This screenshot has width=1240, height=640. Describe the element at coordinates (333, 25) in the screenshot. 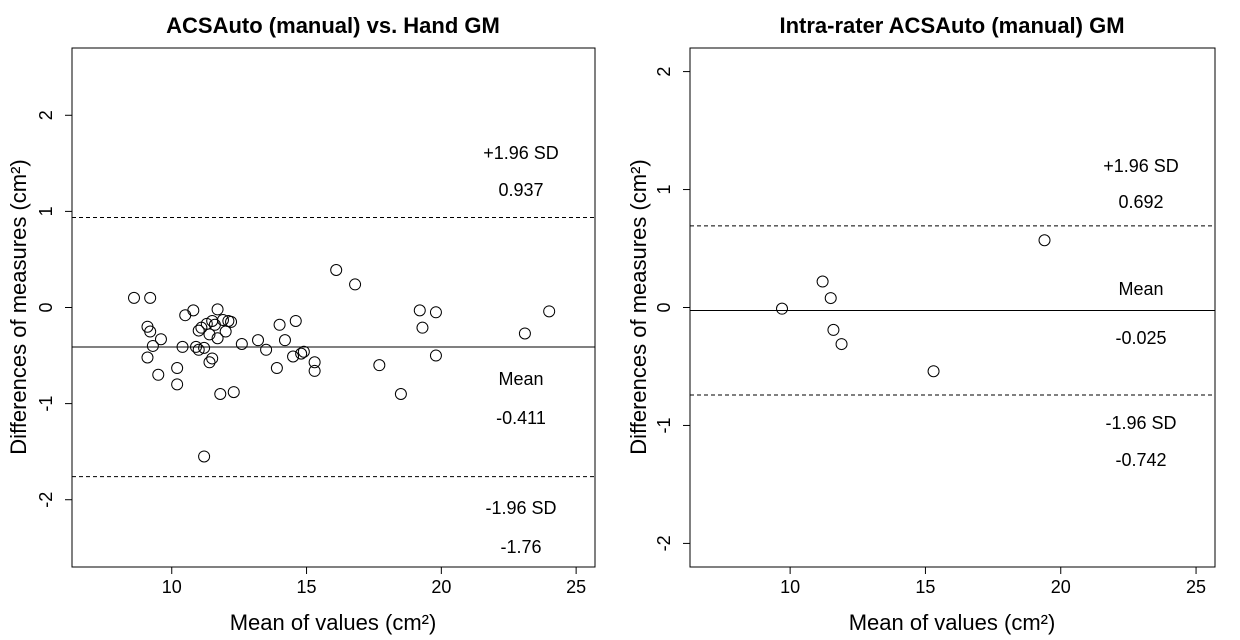

I see `chart-title: ACSAuto (manual) vs. Hand GM` at that location.